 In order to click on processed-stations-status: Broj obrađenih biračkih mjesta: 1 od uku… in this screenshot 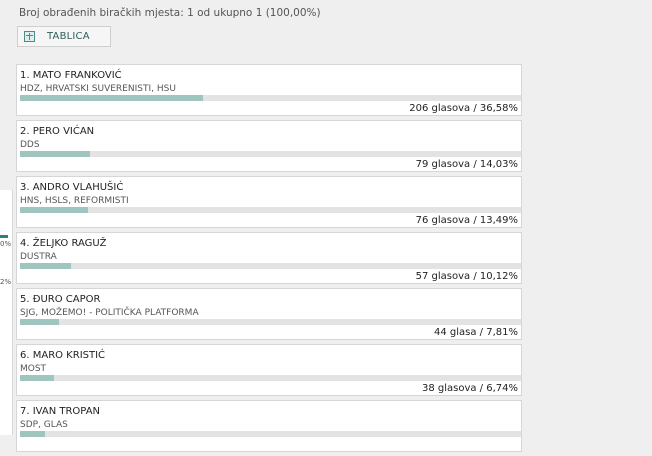, I will do `click(170, 13)`.